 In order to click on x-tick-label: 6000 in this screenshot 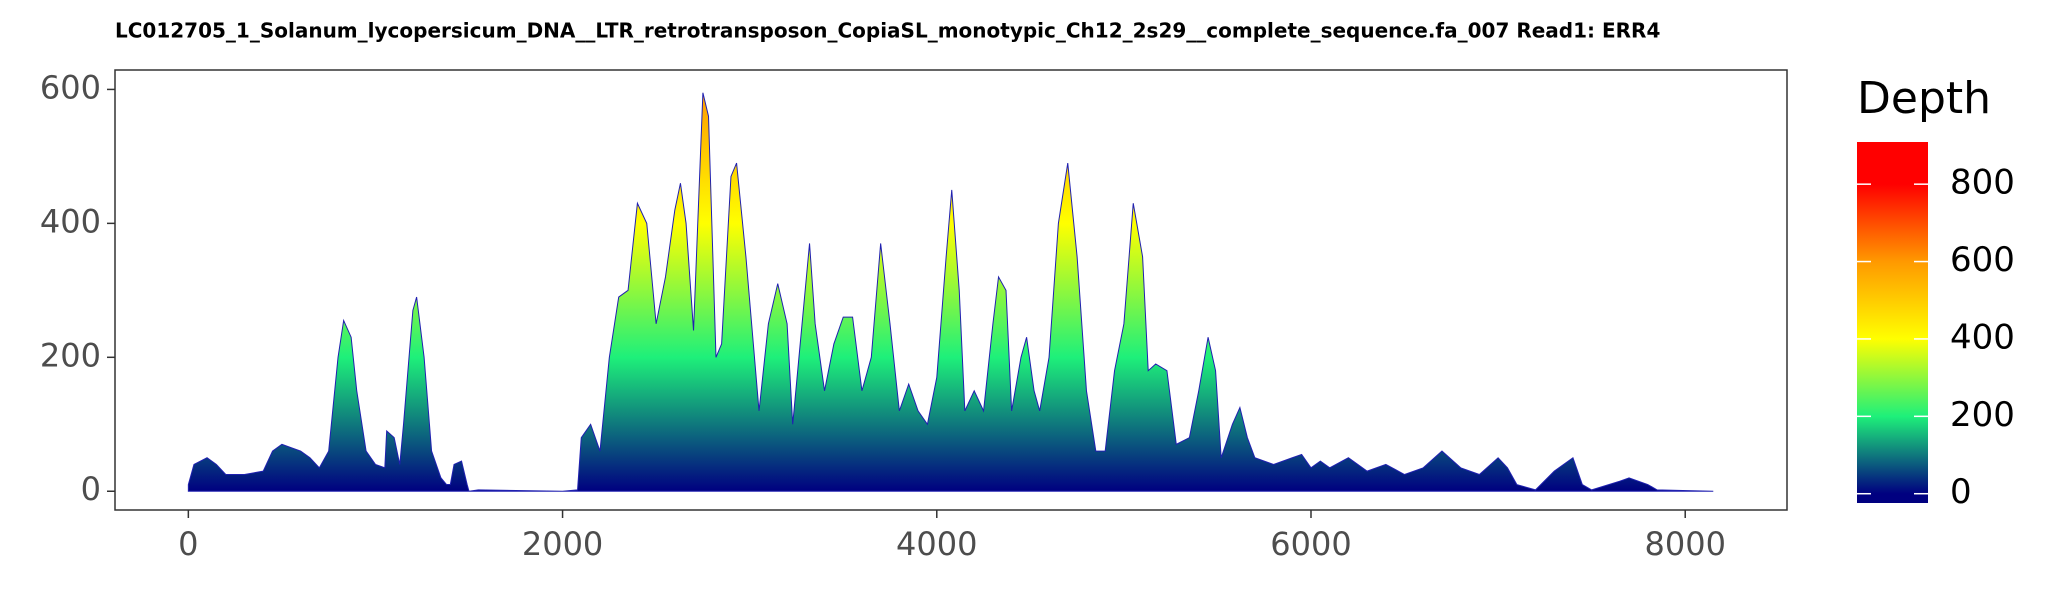, I will do `click(1310, 544)`.